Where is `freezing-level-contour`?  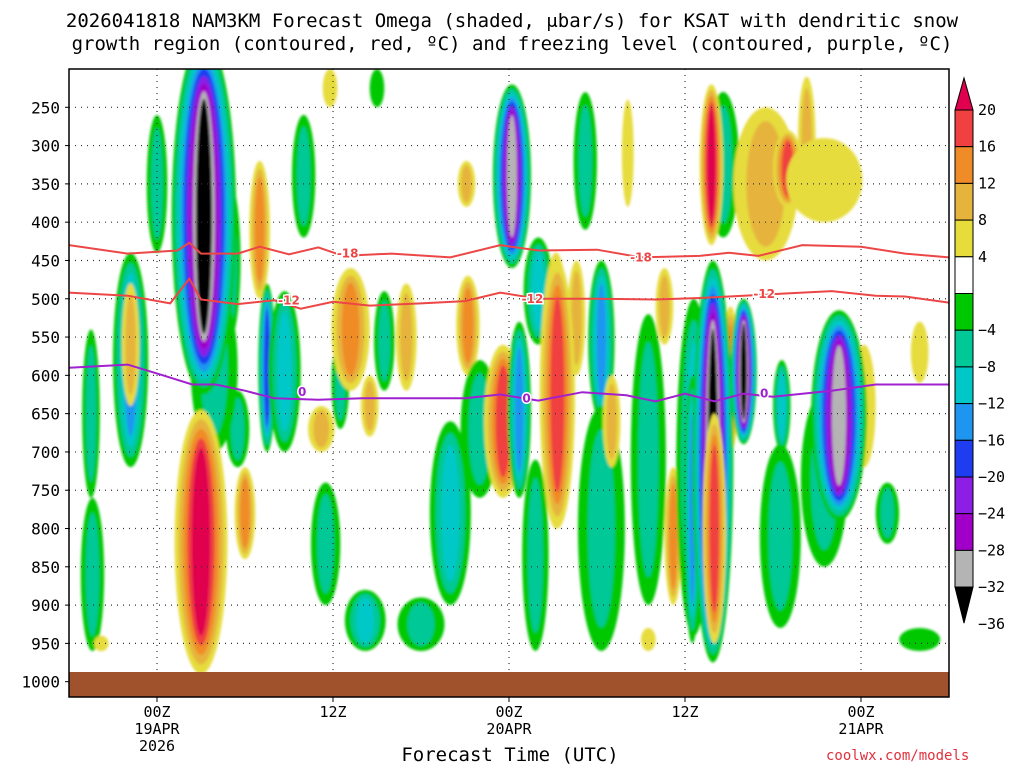
freezing-level-contour is located at coordinates (509, 383).